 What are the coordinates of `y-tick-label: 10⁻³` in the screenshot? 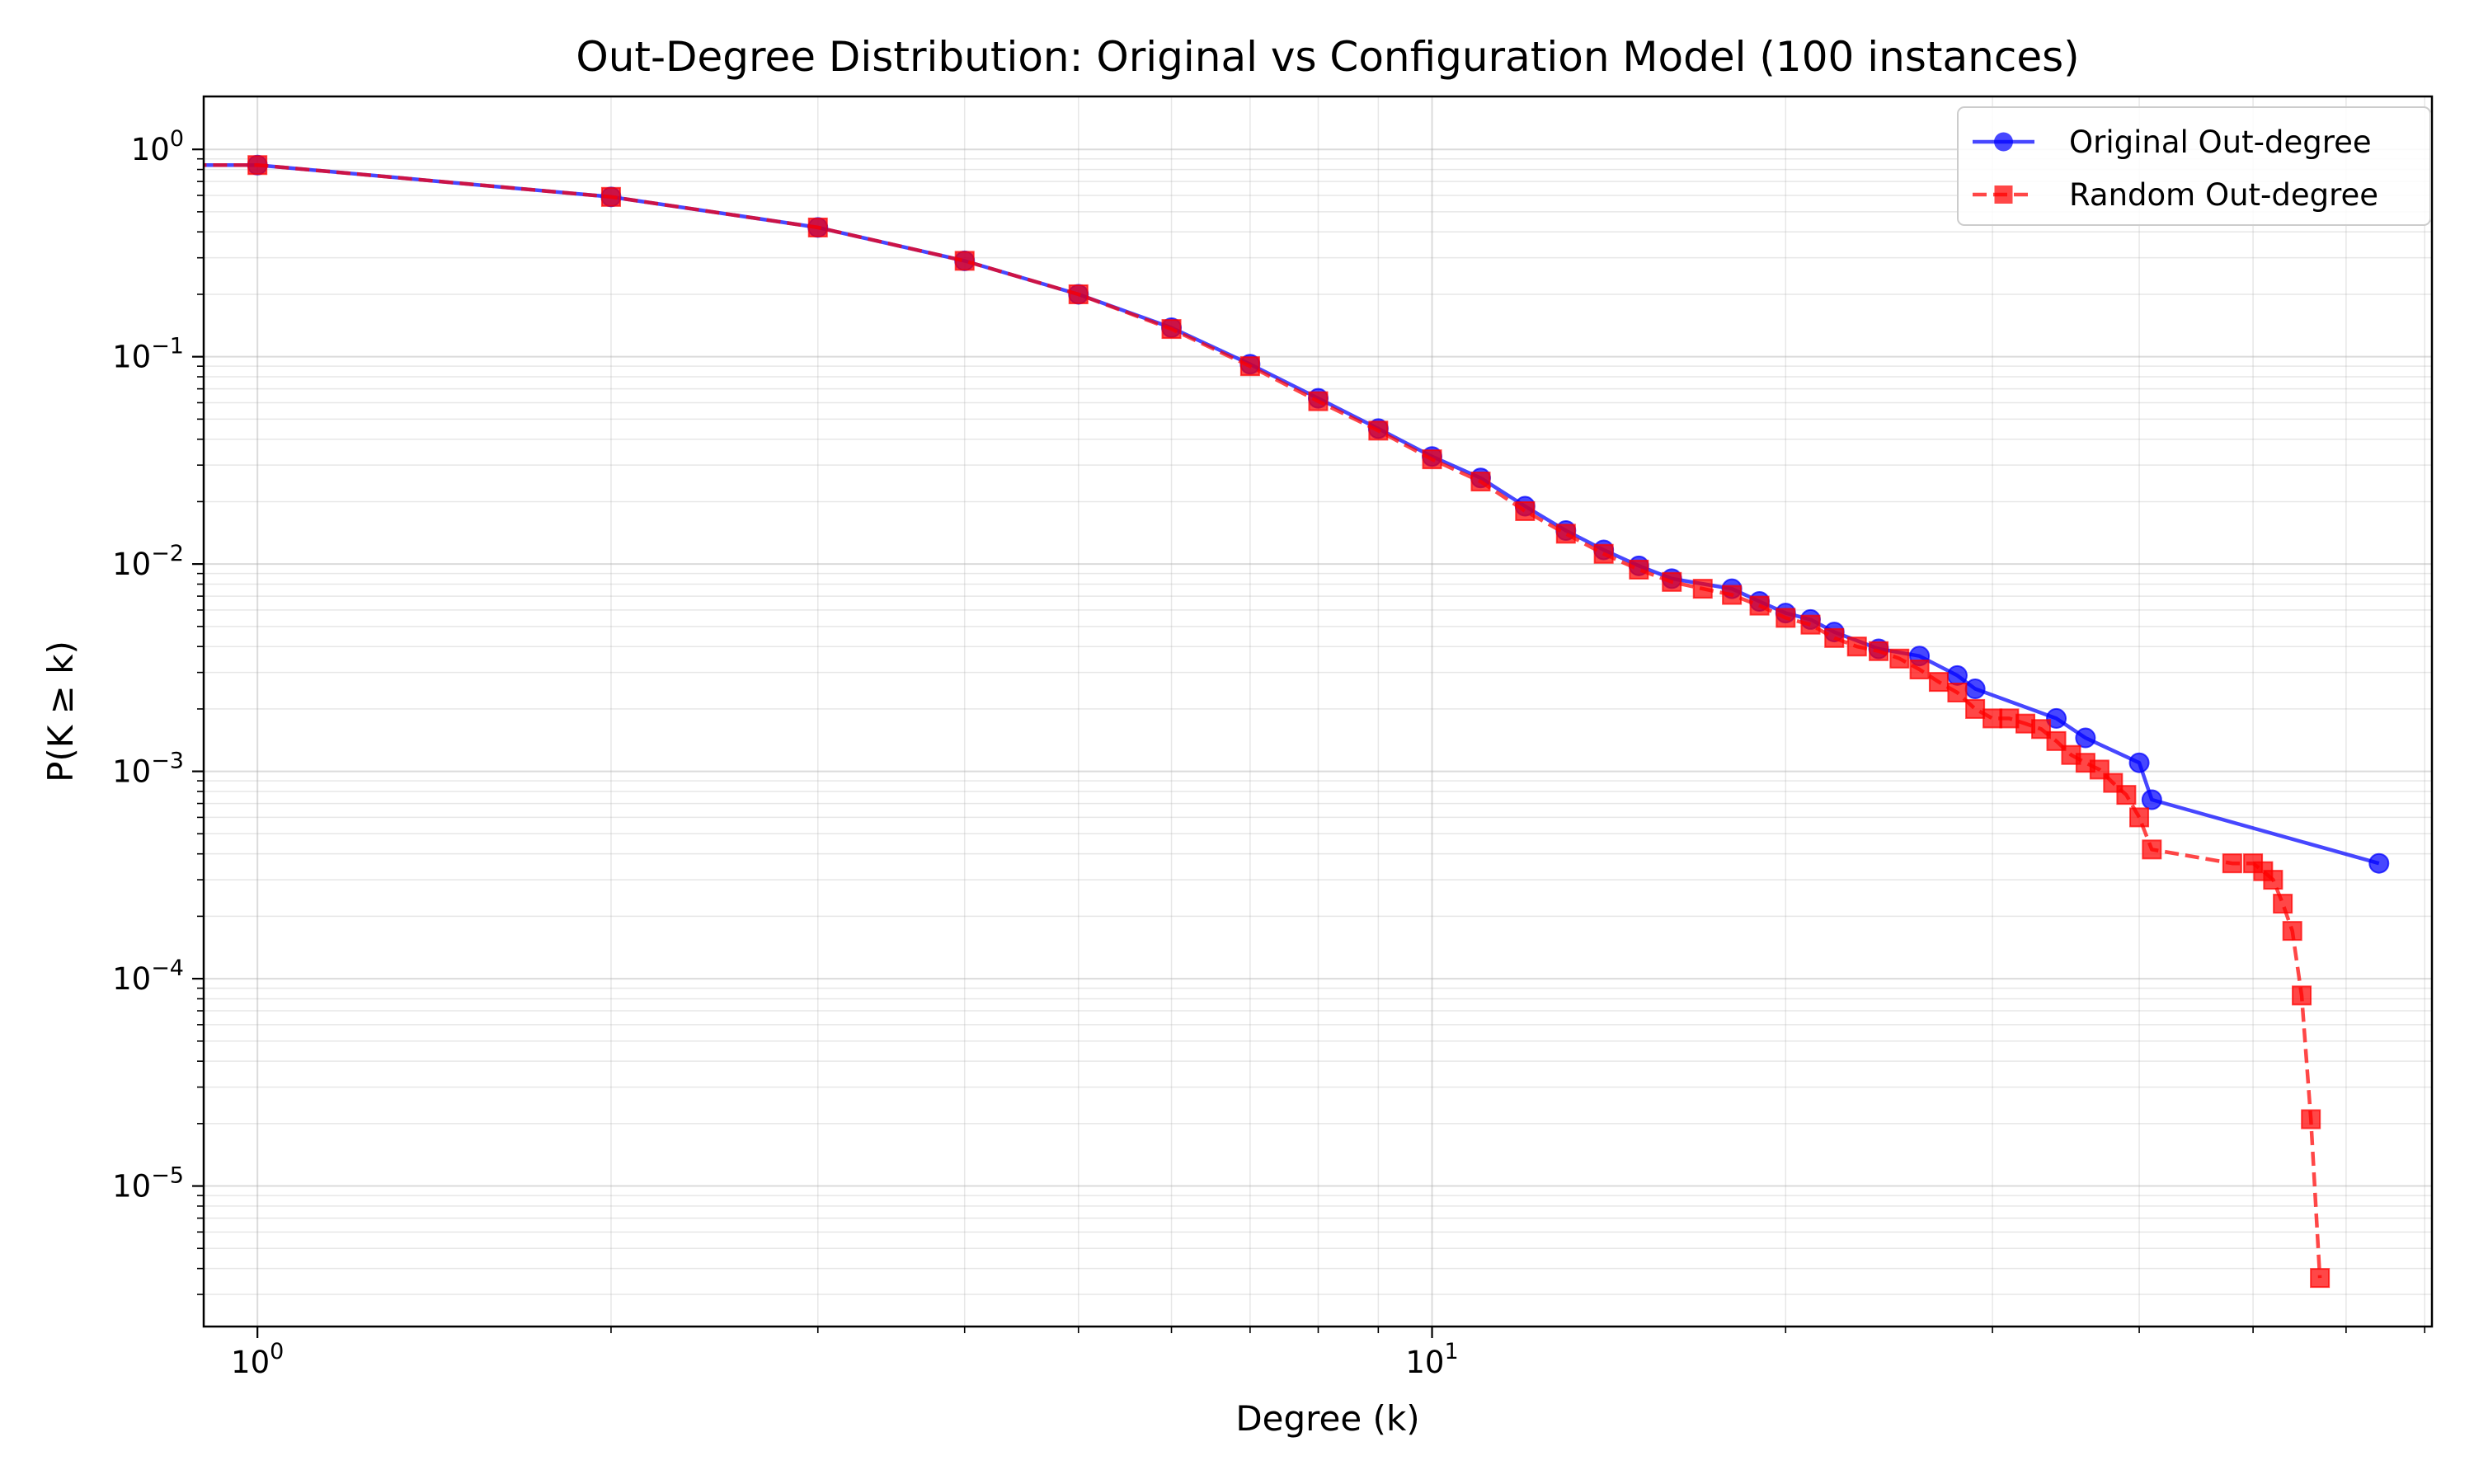 It's located at (148, 769).